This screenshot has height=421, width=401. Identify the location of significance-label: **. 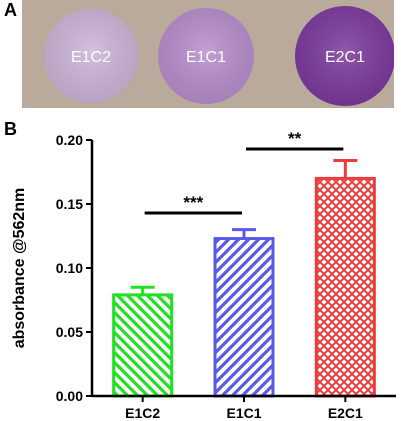
(295, 138).